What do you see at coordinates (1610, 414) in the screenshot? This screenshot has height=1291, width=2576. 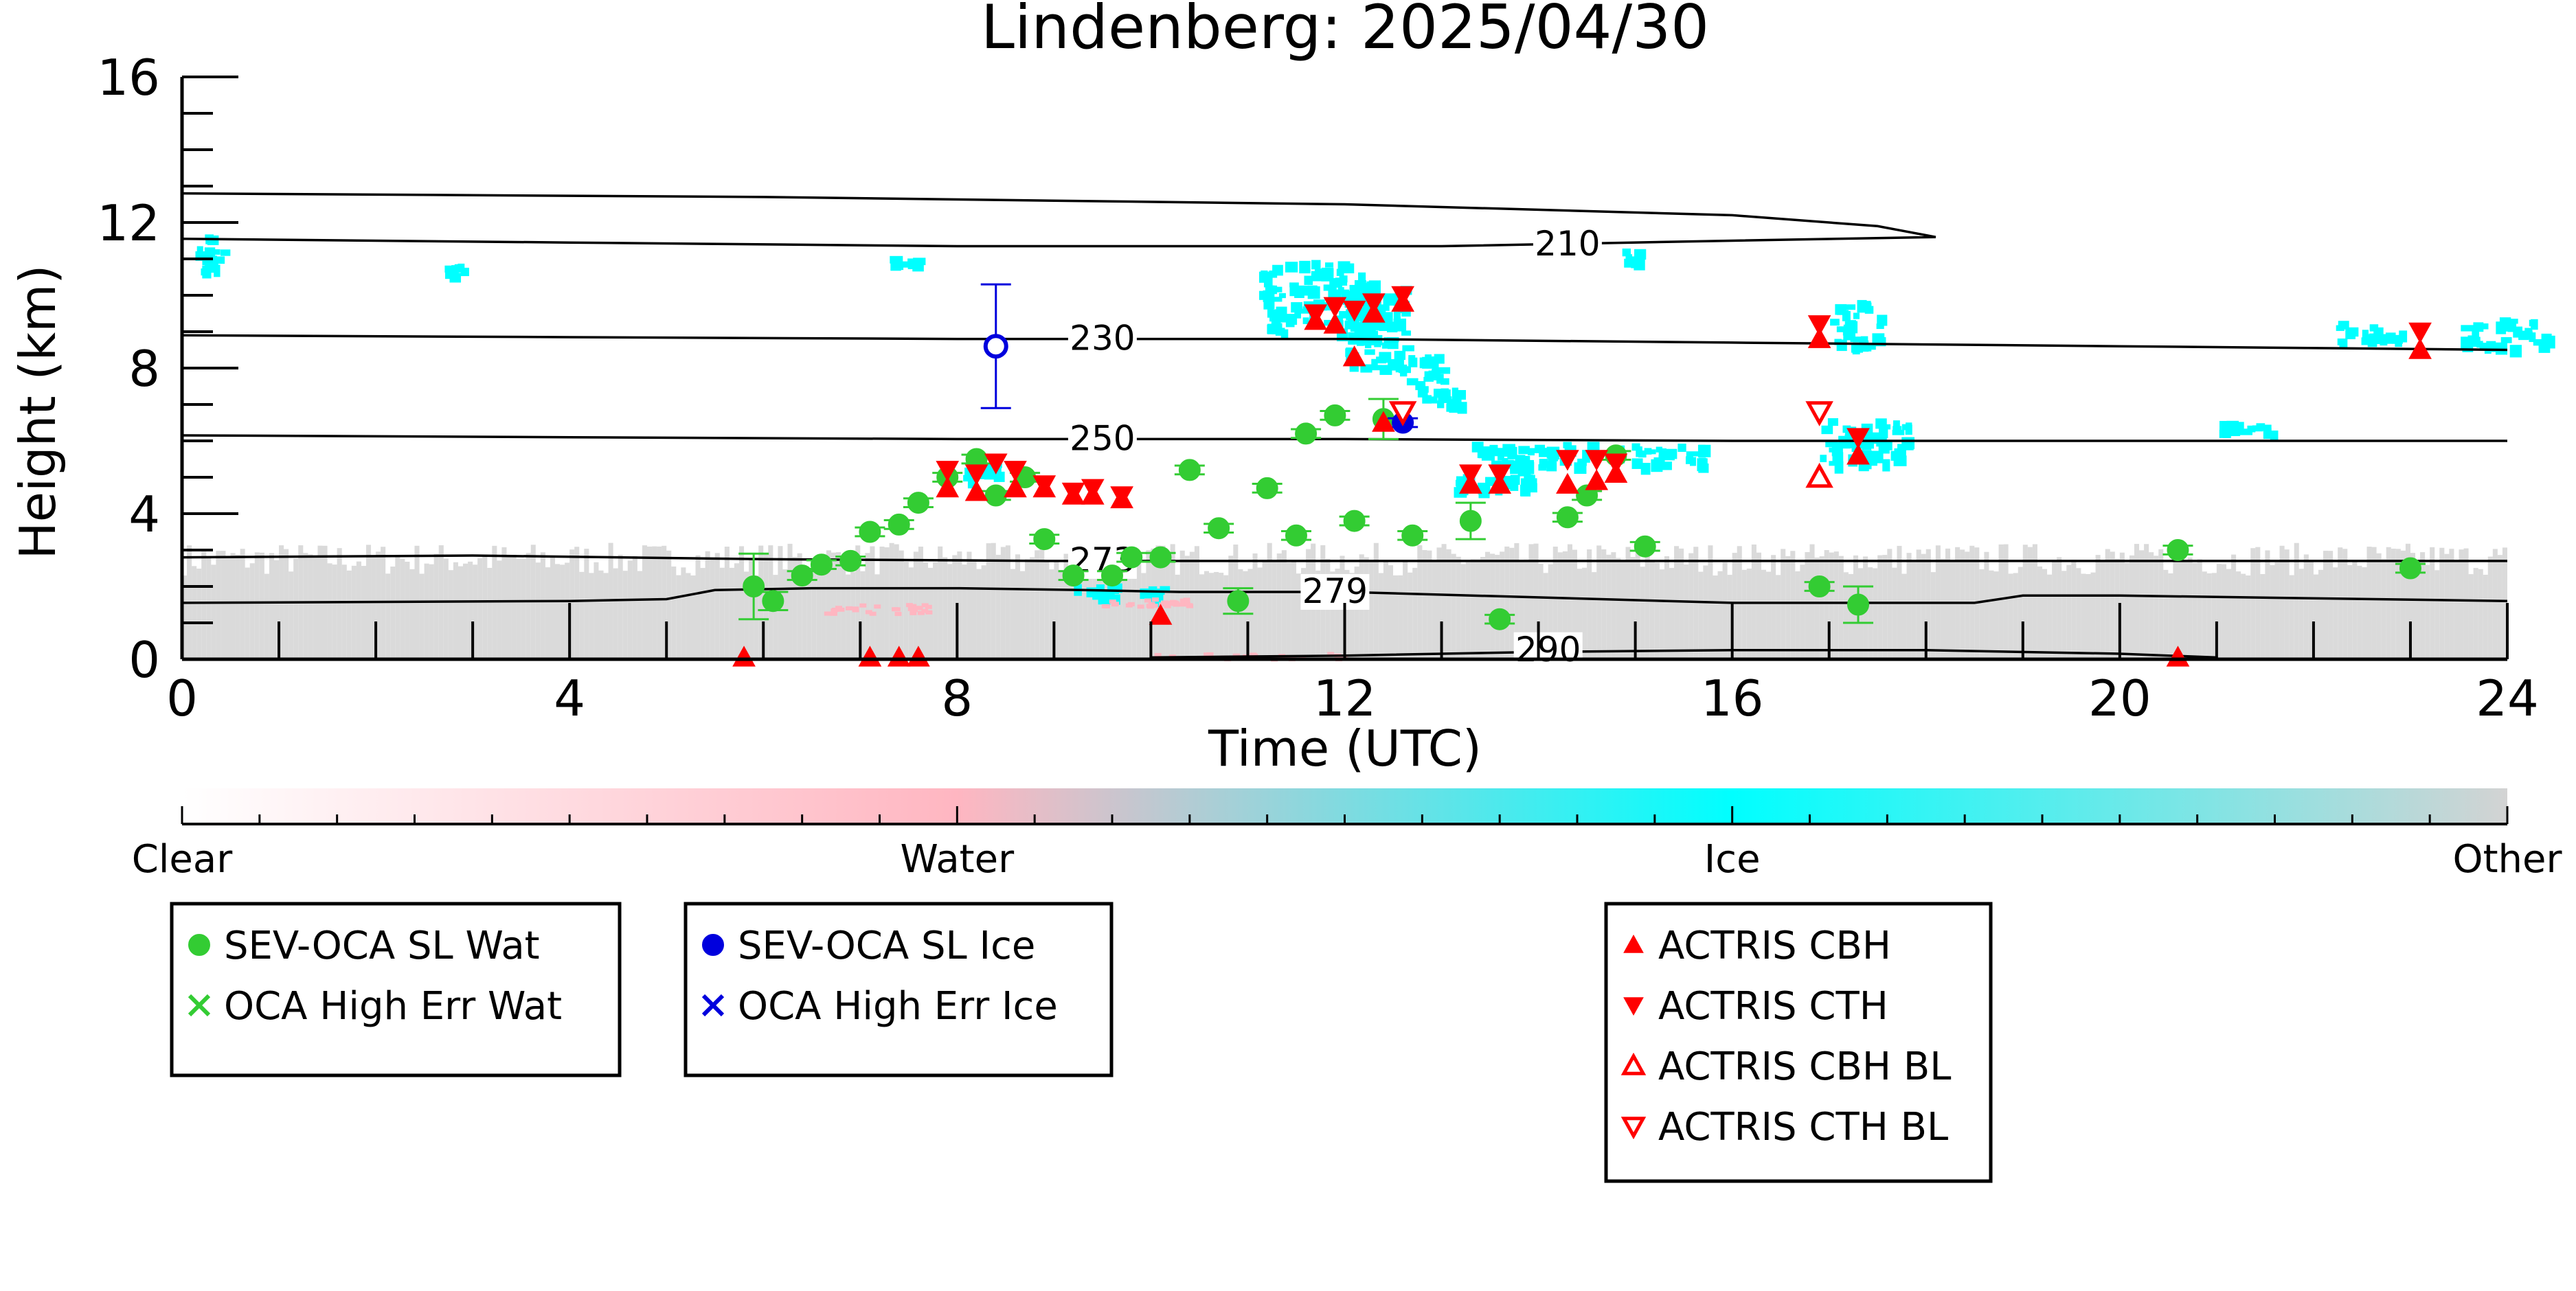 I see `series-actris-cth-bl` at bounding box center [1610, 414].